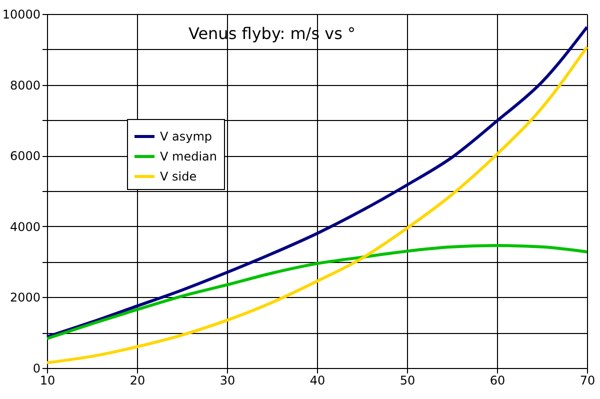  Describe the element at coordinates (21, 15) in the screenshot. I see `y-tick-label: 10000` at that location.